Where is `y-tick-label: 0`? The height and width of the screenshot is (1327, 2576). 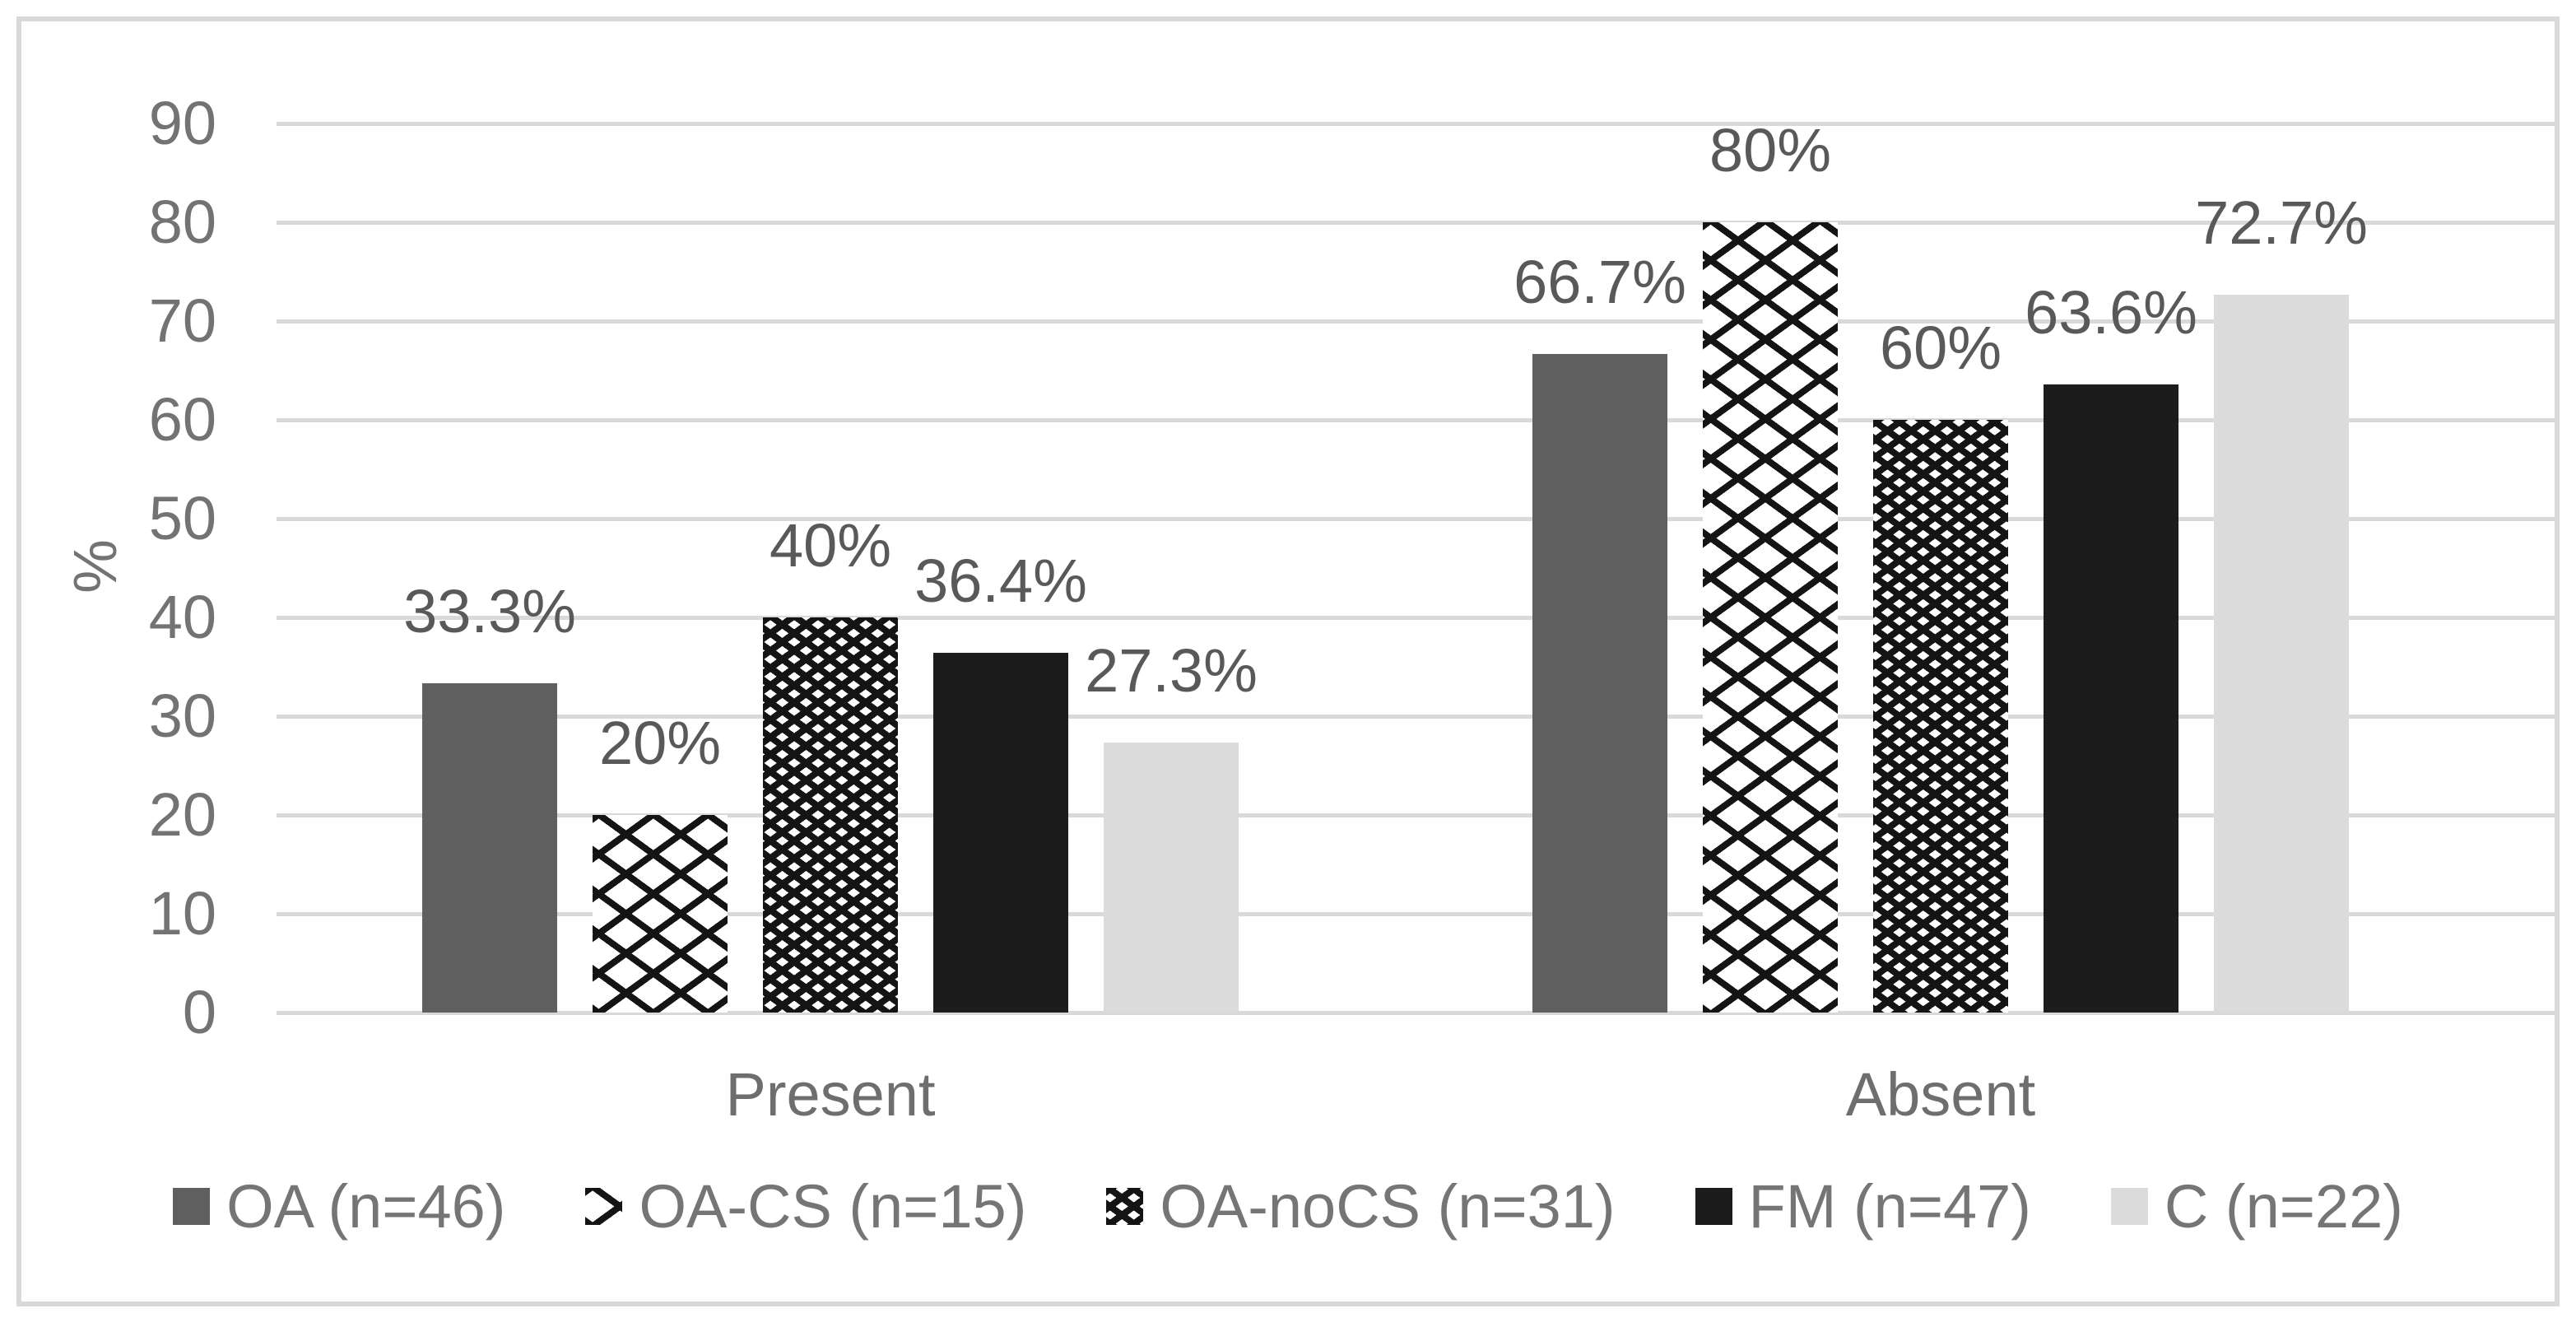 y-tick-label: 0 is located at coordinates (199, 1012).